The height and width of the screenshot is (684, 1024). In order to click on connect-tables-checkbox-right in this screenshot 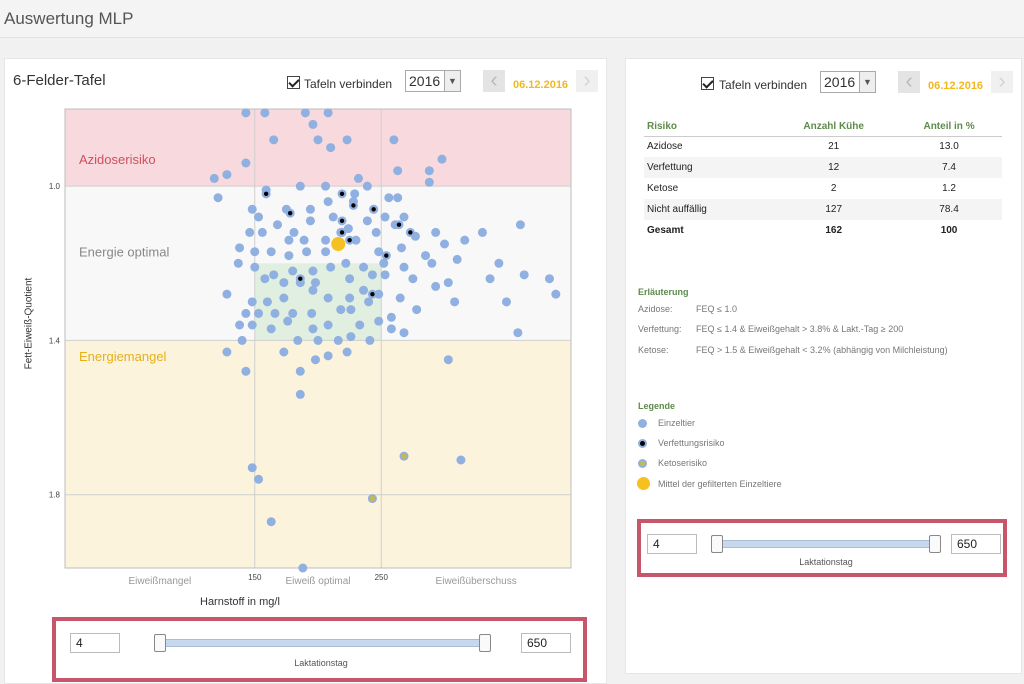, I will do `click(707, 83)`.